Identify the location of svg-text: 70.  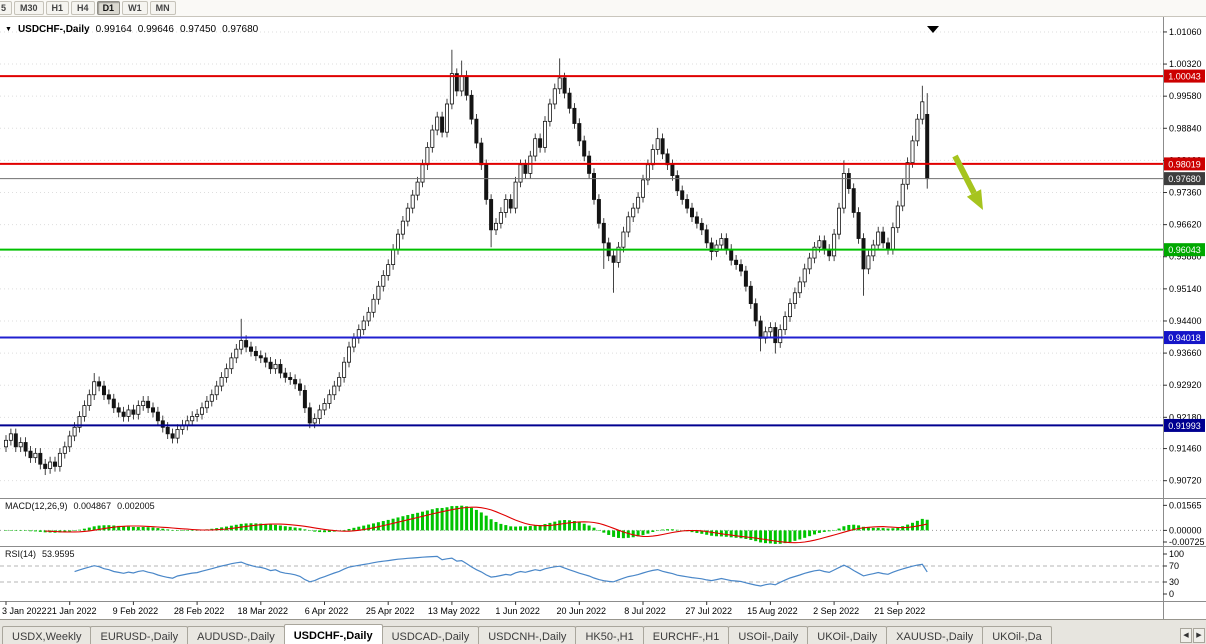
(1174, 566).